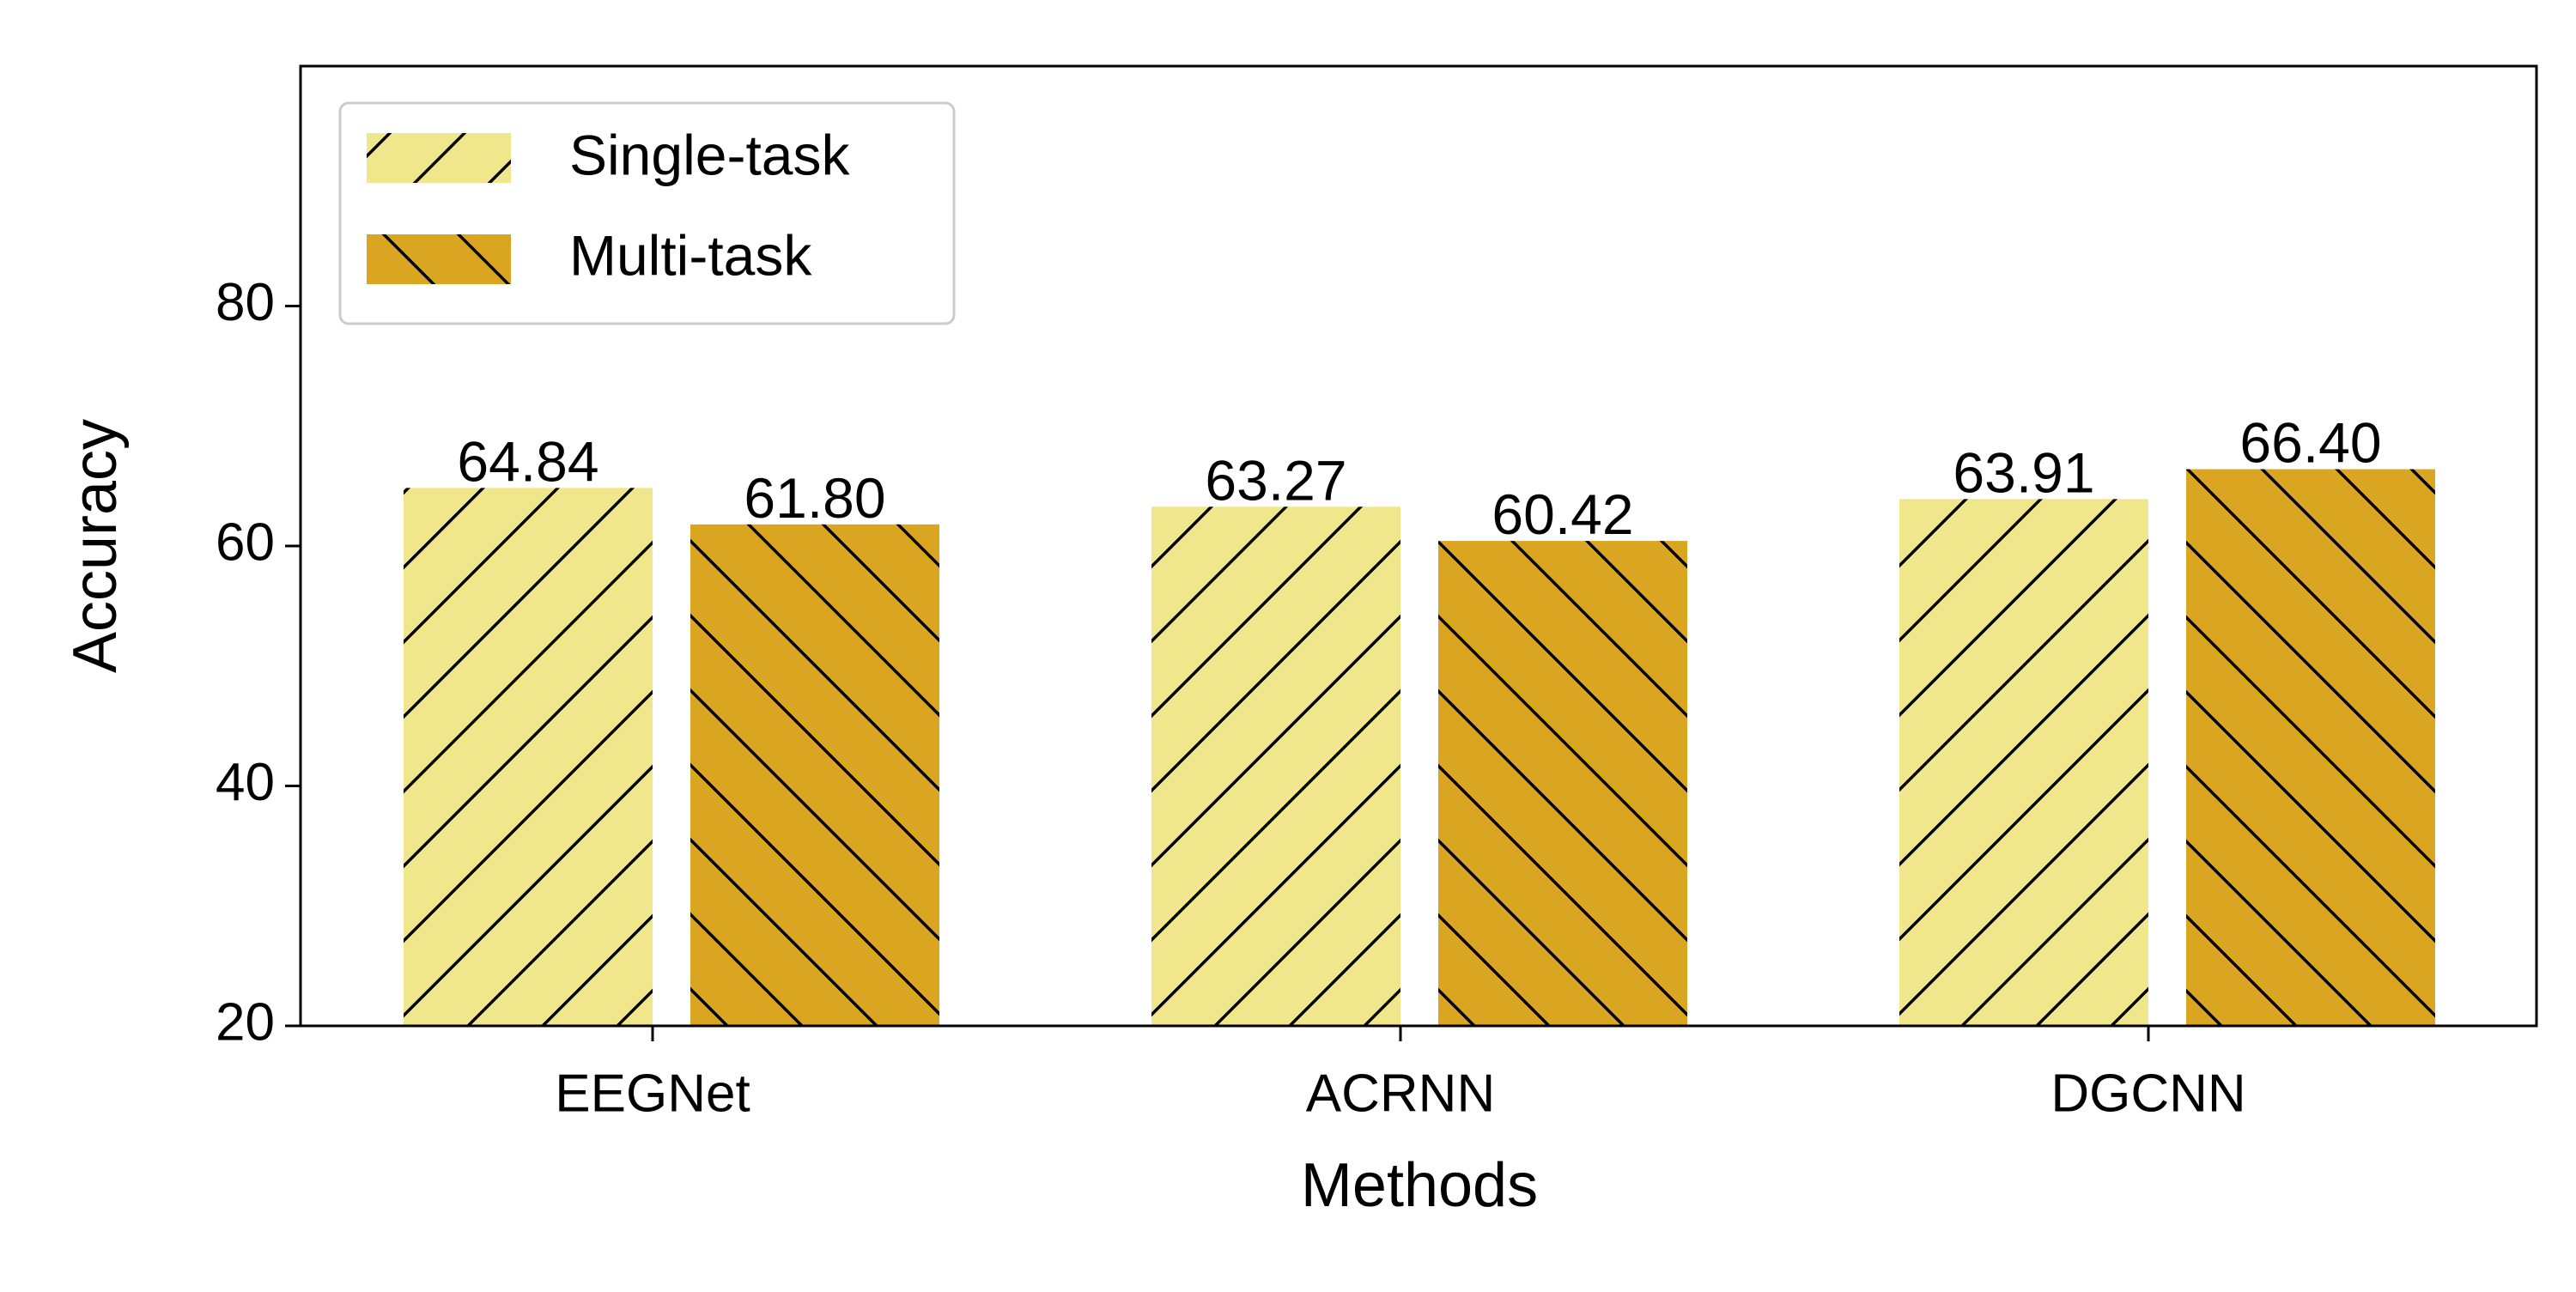  Describe the element at coordinates (814, 498) in the screenshot. I see `value-label: 61.80` at that location.